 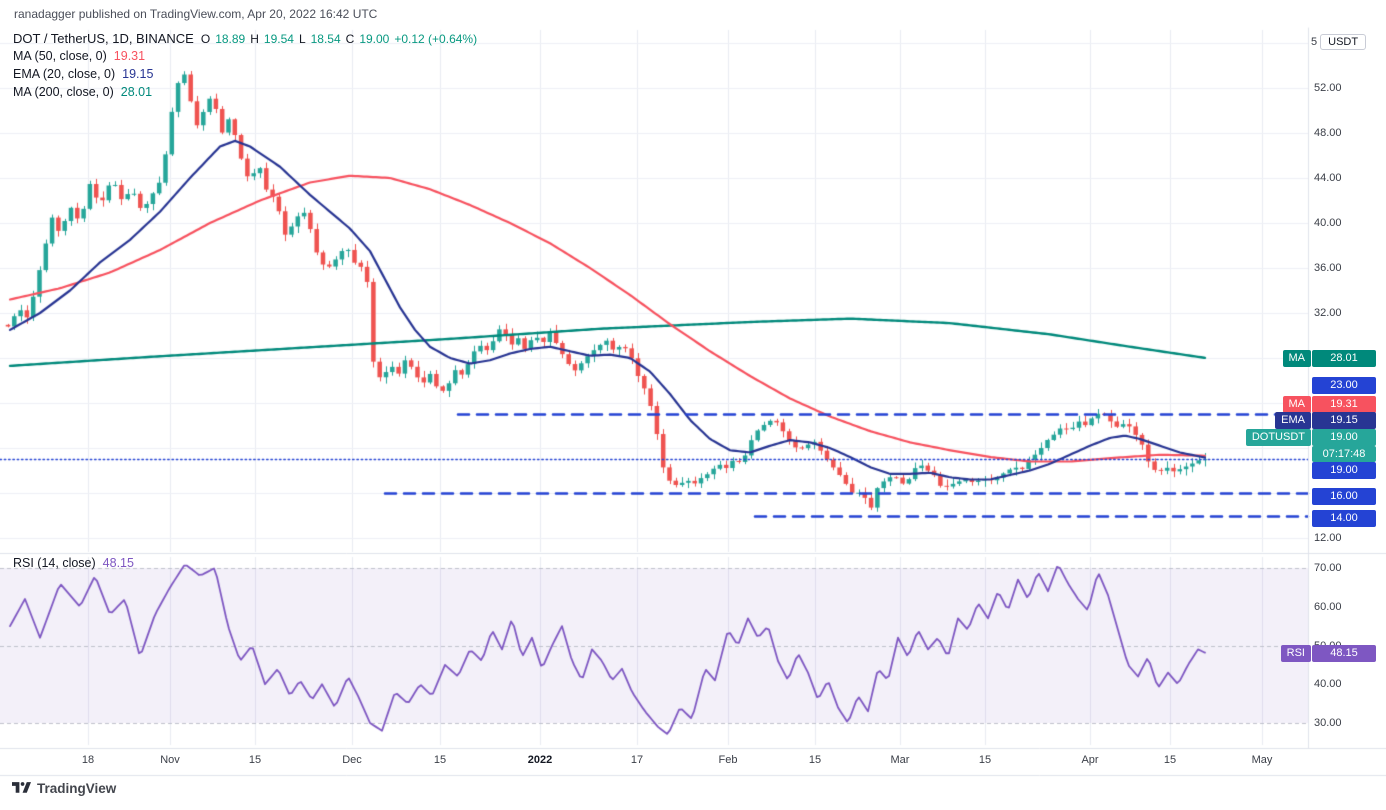 What do you see at coordinates (54, 563) in the screenshot?
I see `rsi-title: RSI (14, close)` at bounding box center [54, 563].